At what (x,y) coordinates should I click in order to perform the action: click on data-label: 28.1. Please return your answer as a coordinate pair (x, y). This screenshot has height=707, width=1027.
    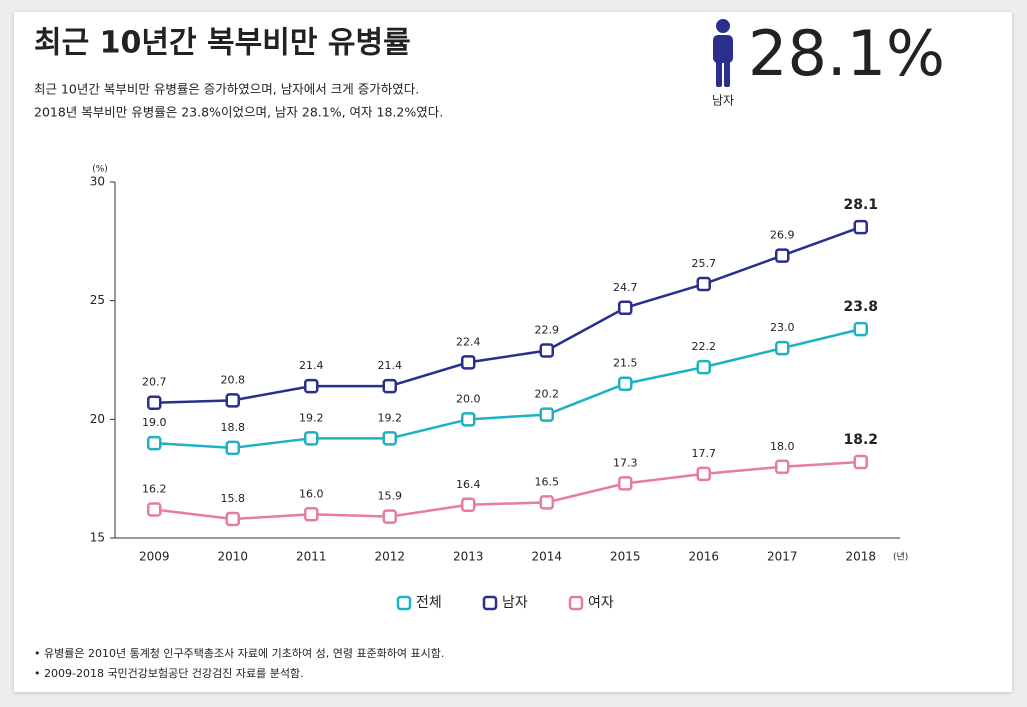
    Looking at the image, I should click on (860, 205).